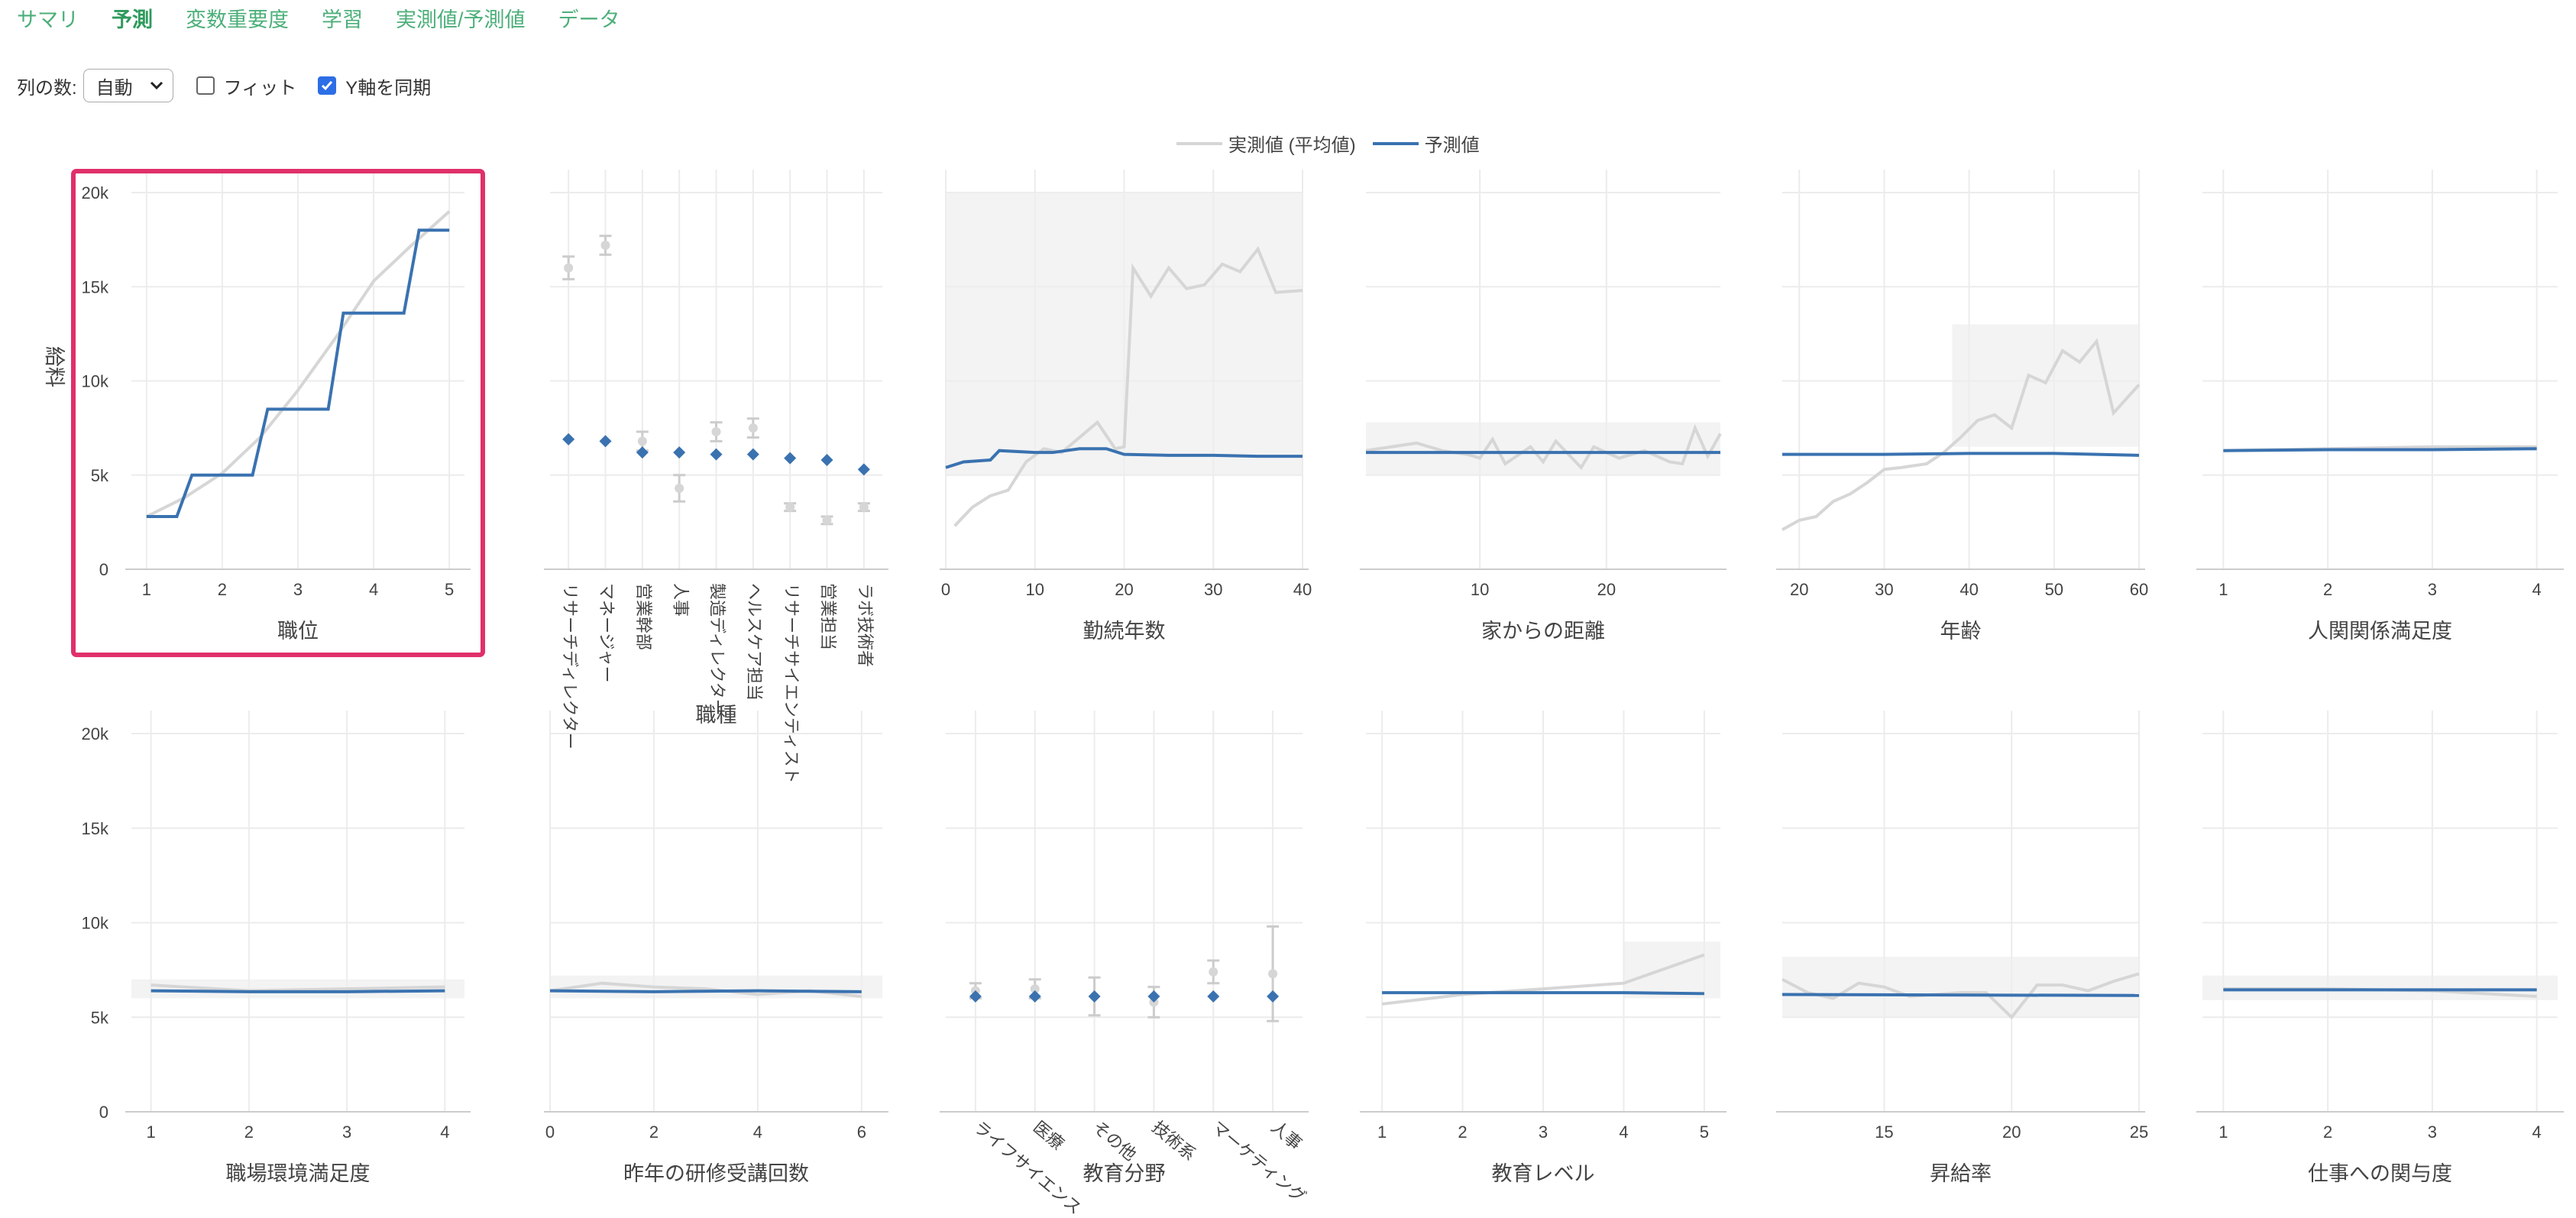 This screenshot has height=1218, width=2576. What do you see at coordinates (100, 475) in the screenshot?
I see `y-tick-label: 5k` at bounding box center [100, 475].